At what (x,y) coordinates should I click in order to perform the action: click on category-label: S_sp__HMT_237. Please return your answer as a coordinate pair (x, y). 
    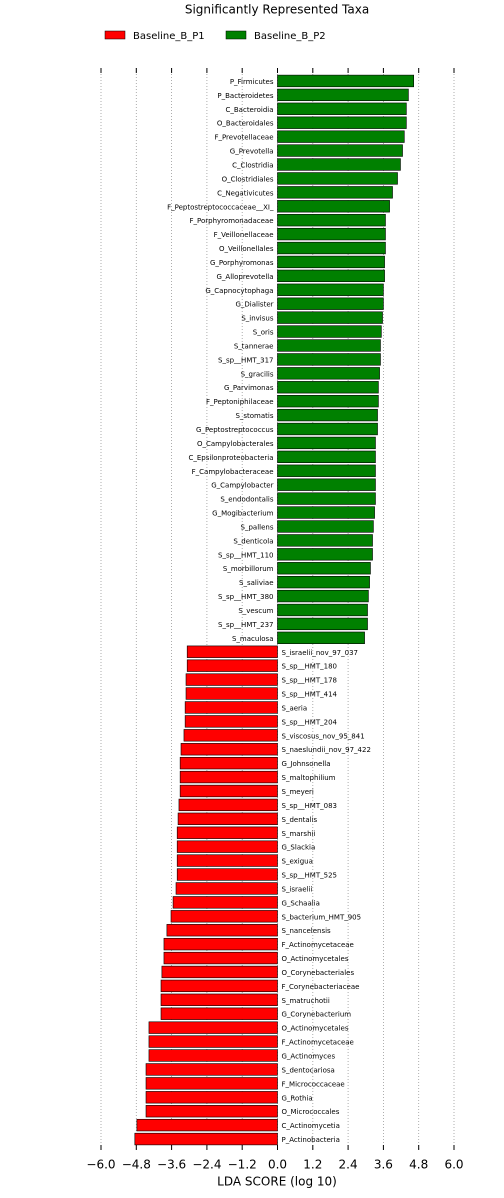
    Looking at the image, I should click on (245, 625).